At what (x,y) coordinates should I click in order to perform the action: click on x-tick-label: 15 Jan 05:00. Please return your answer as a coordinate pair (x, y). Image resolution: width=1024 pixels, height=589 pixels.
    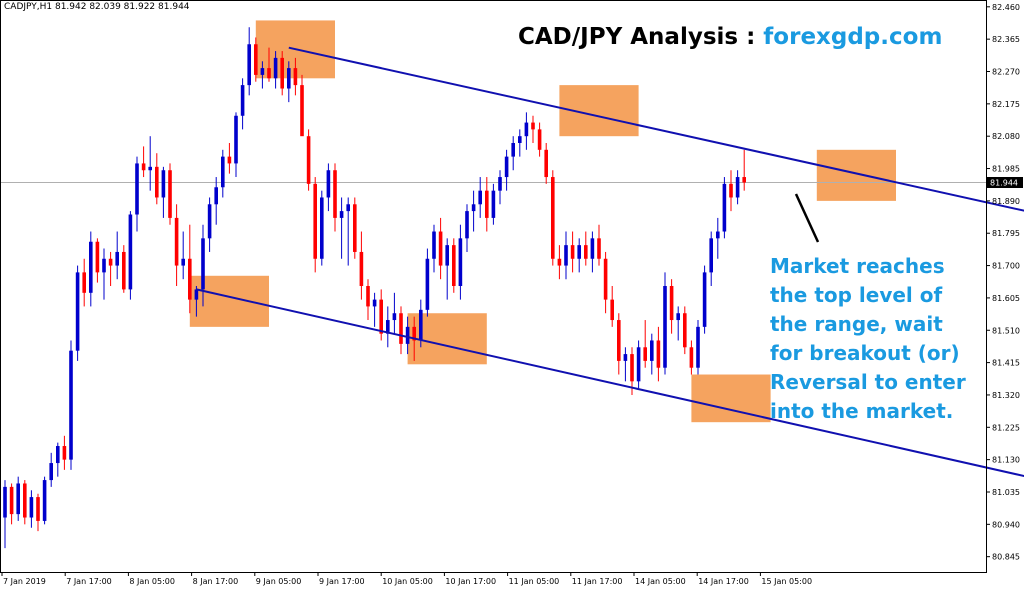
    Looking at the image, I should click on (786, 581).